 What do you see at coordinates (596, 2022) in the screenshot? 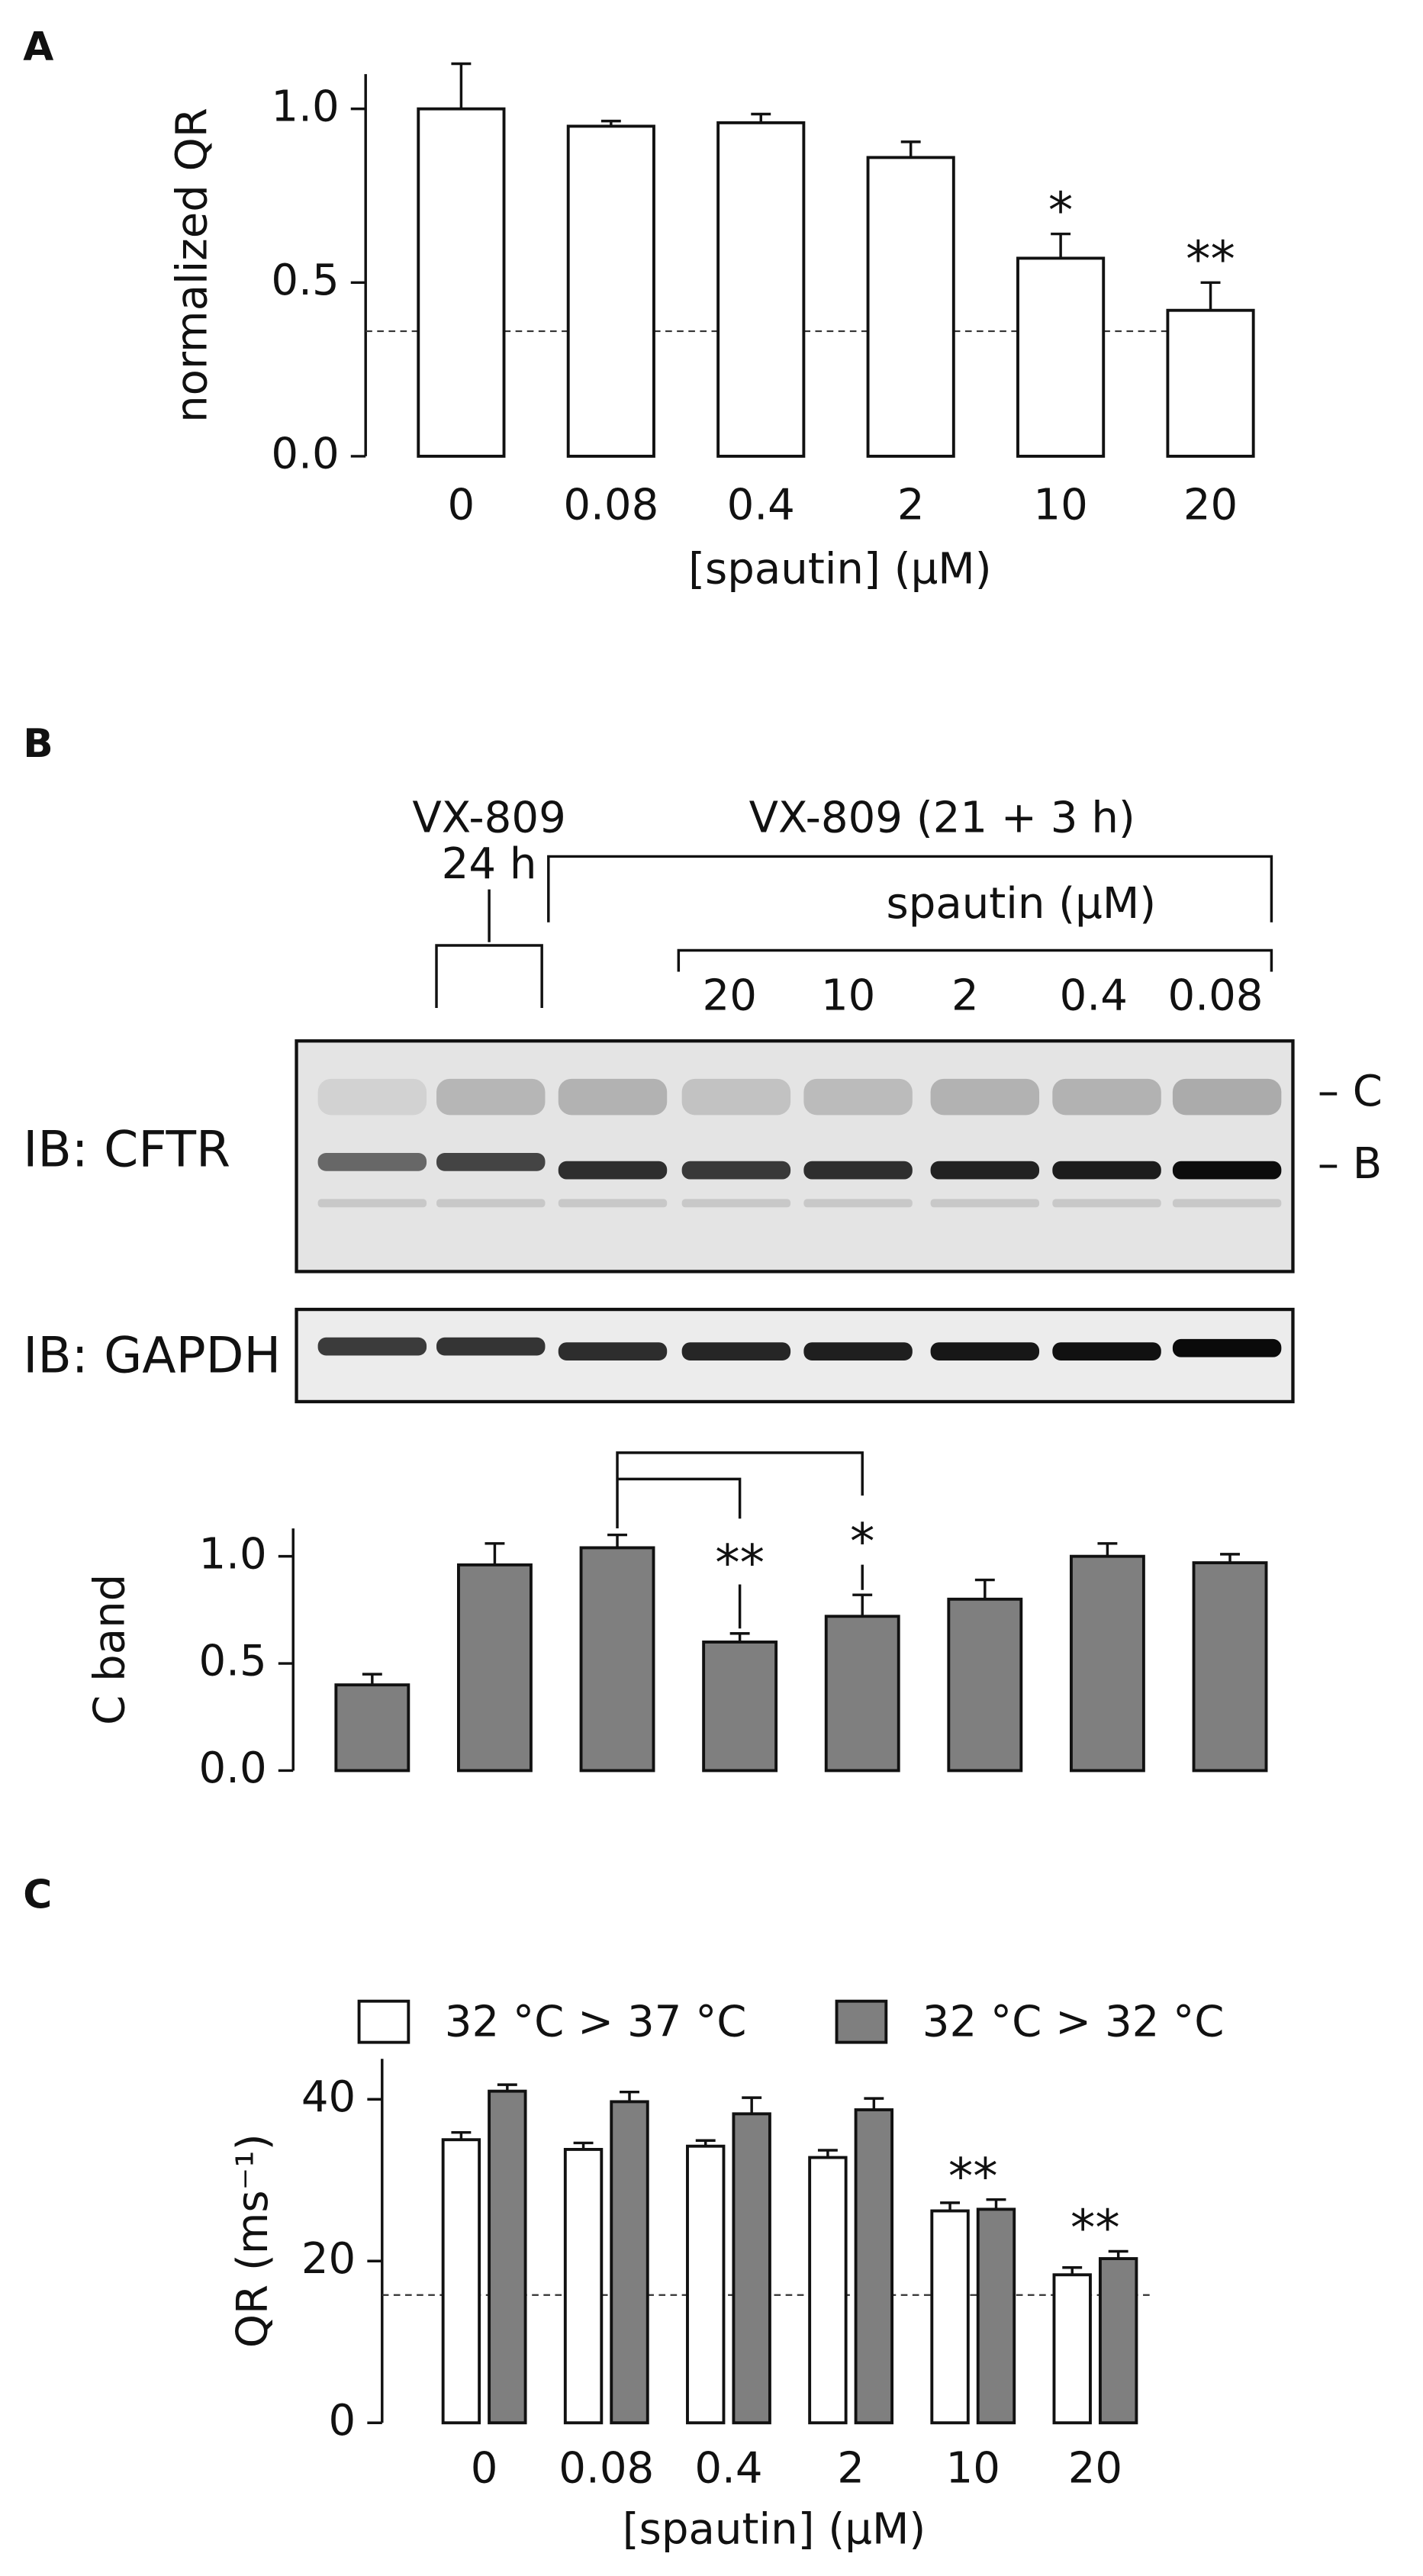
I see `legend-label: 32 °C > 37 °C` at bounding box center [596, 2022].